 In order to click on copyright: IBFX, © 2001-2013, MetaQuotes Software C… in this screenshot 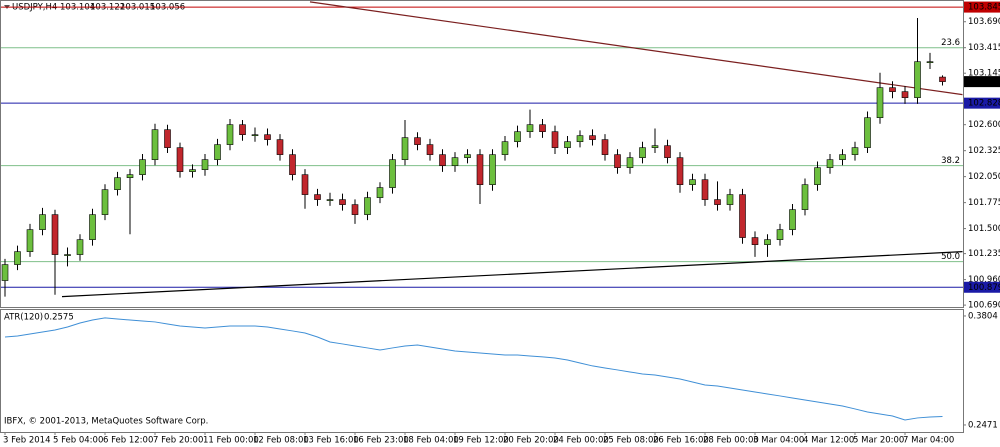, I will do `click(106, 422)`.